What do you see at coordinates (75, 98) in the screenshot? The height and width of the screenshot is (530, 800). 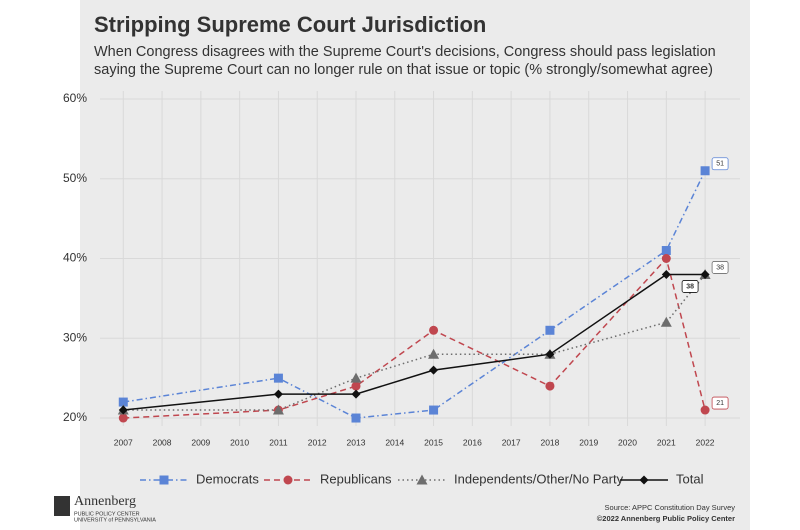 I see `y-tick-label: 60%` at bounding box center [75, 98].